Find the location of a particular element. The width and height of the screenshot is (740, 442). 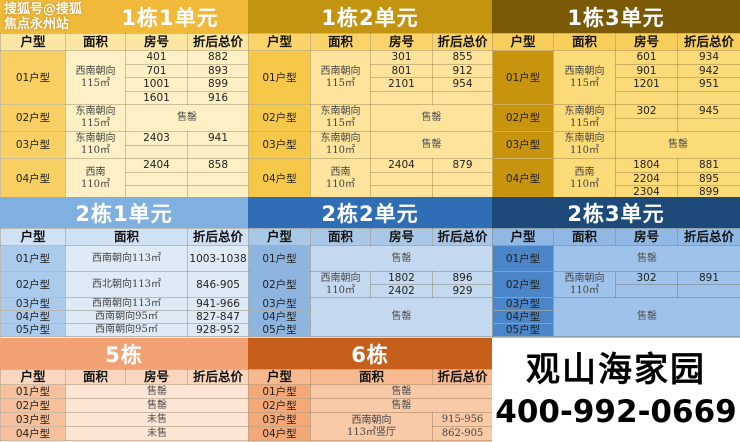

area-orientation: 西南朝向 115㎡ is located at coordinates (584, 77).